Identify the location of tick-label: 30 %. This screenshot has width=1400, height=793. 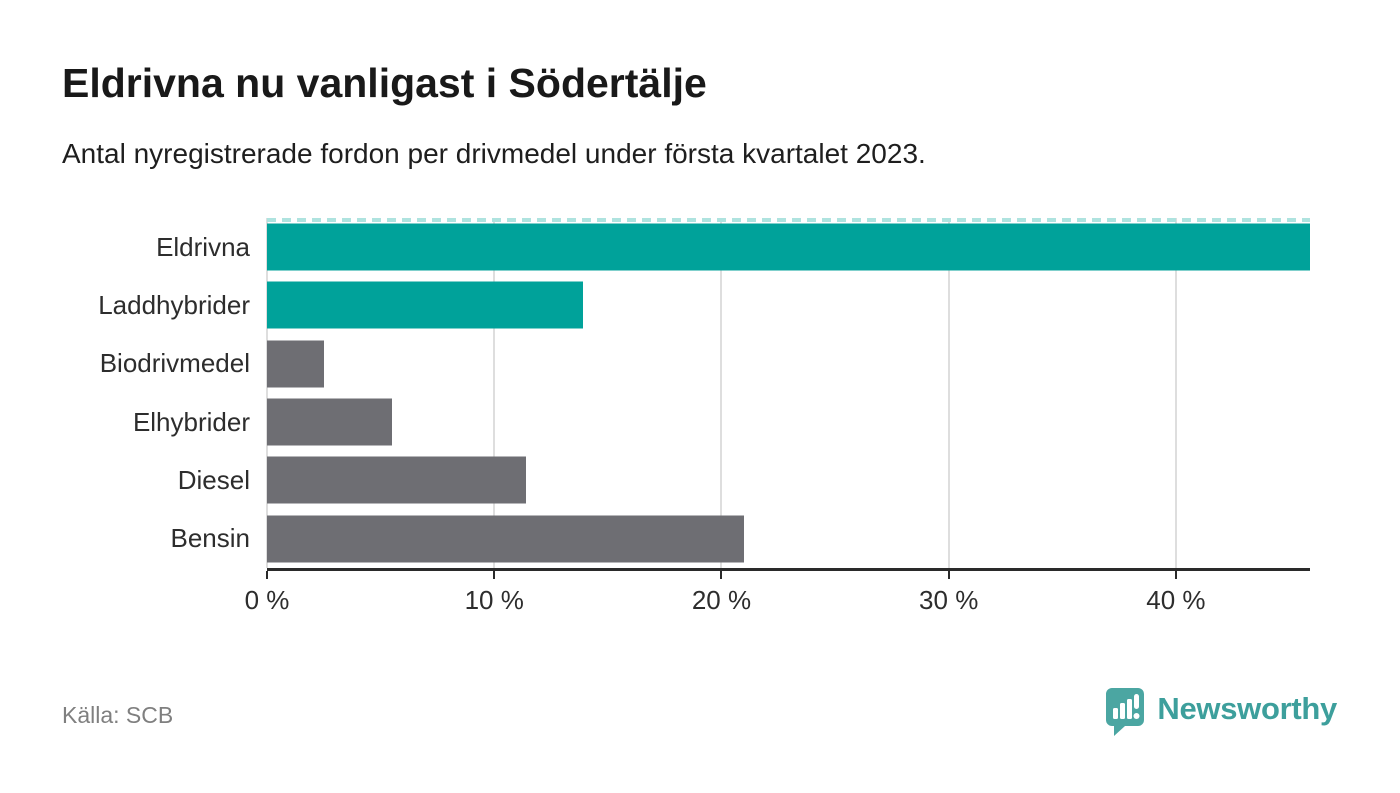
(949, 600).